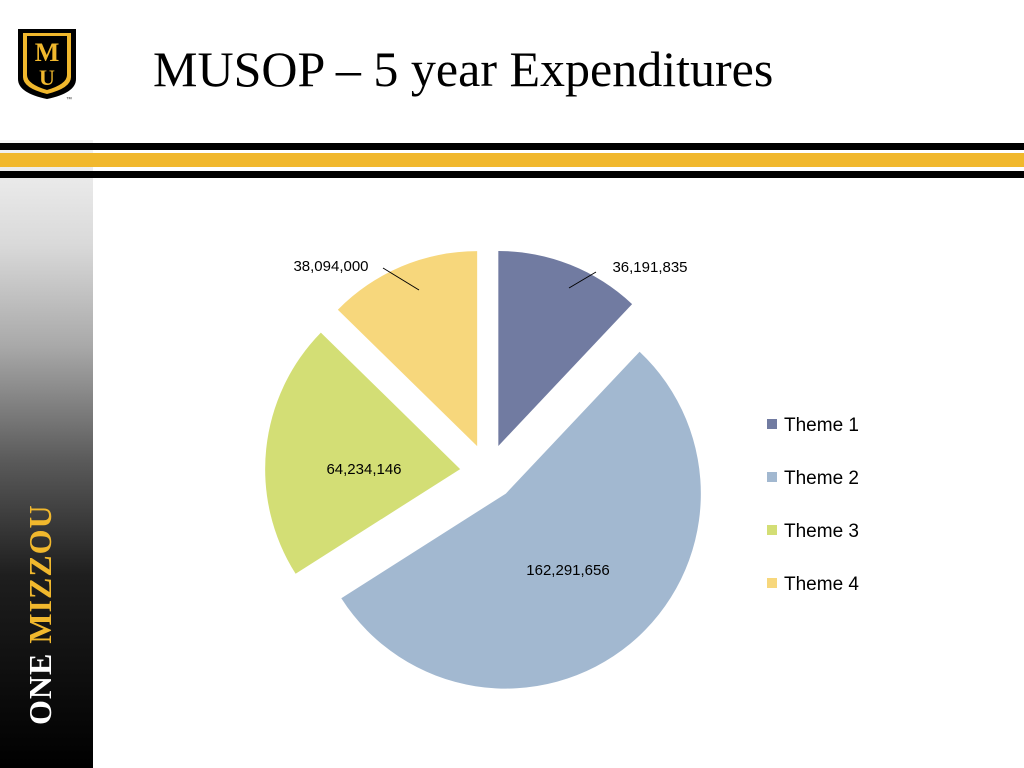 The width and height of the screenshot is (1024, 768). Describe the element at coordinates (821, 531) in the screenshot. I see `legend-label-3: Theme 3` at that location.